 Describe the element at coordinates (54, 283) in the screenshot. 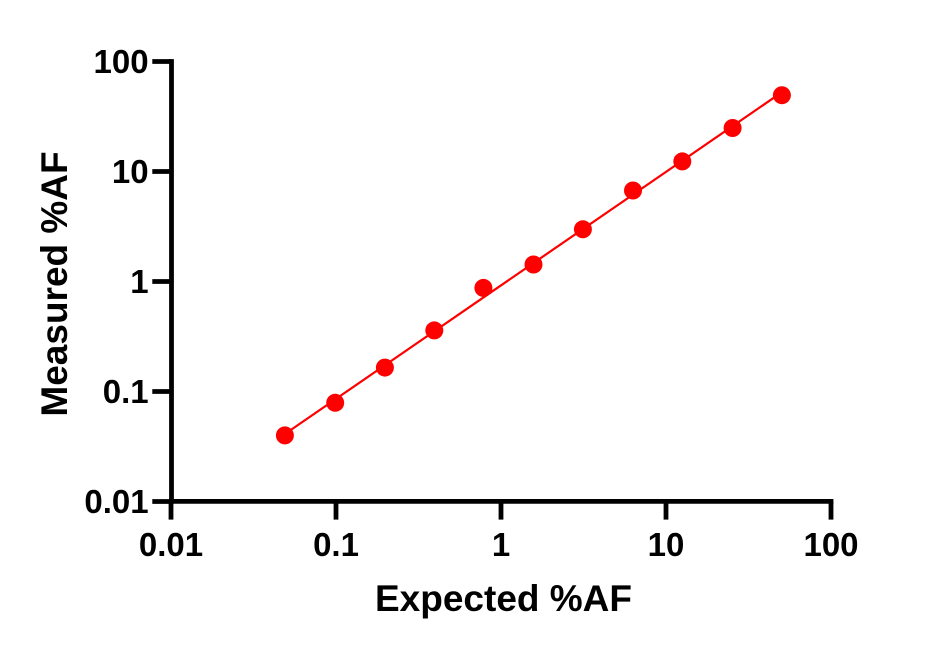

I see `svg-text: Measured %AF` at that location.